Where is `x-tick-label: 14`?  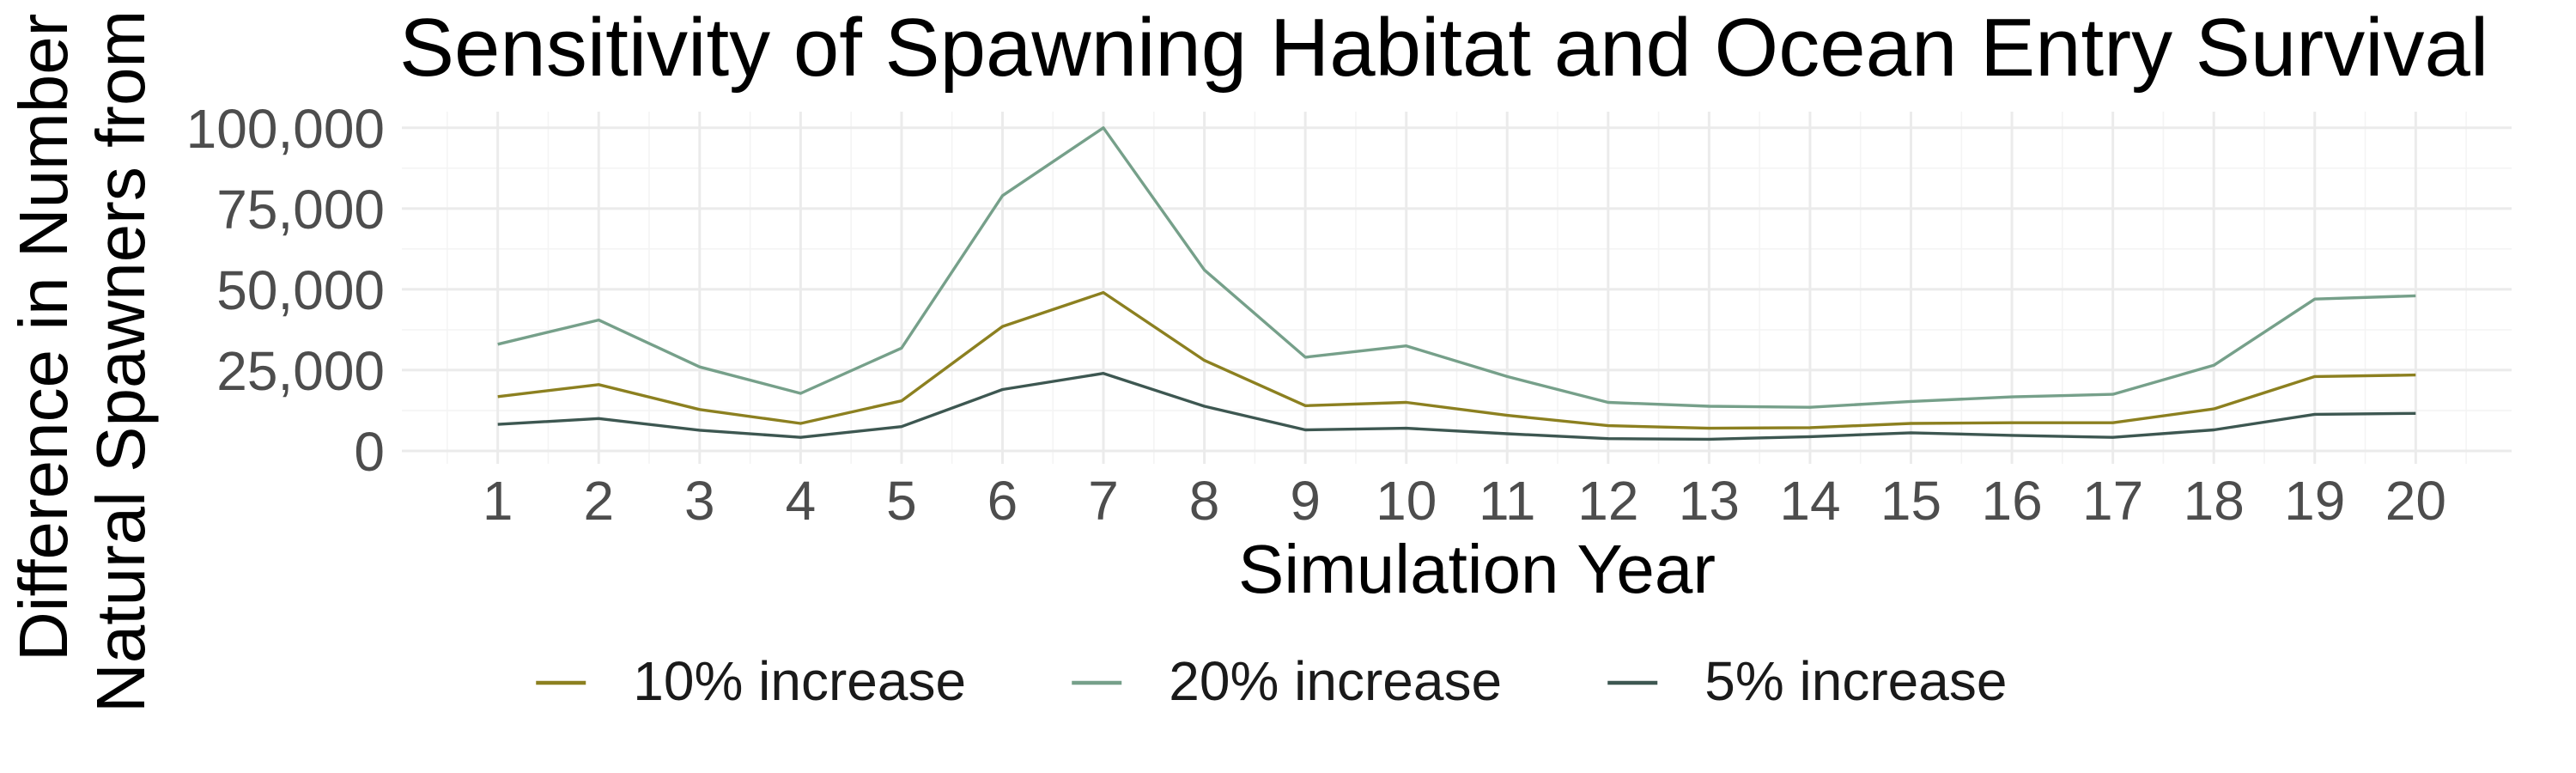 x-tick-label: 14 is located at coordinates (1809, 501).